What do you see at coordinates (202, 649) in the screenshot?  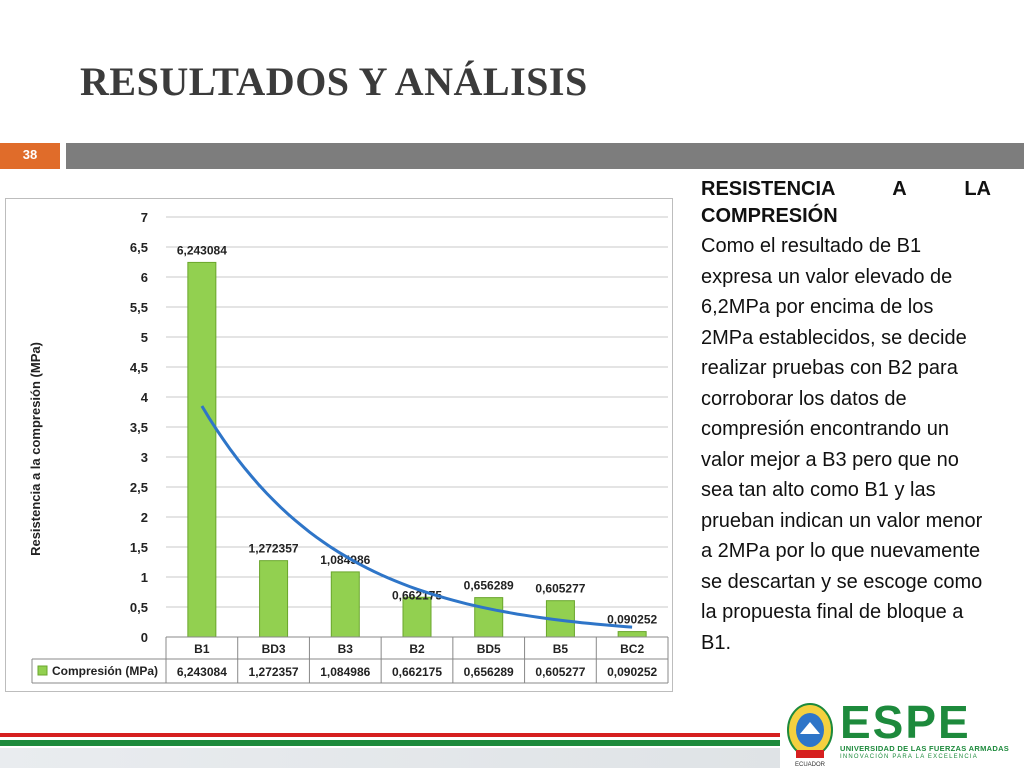 I see `x-category-label: B1` at bounding box center [202, 649].